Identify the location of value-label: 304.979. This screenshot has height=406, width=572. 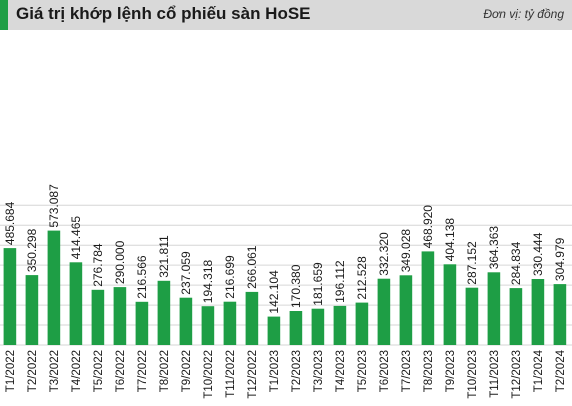
(560, 259).